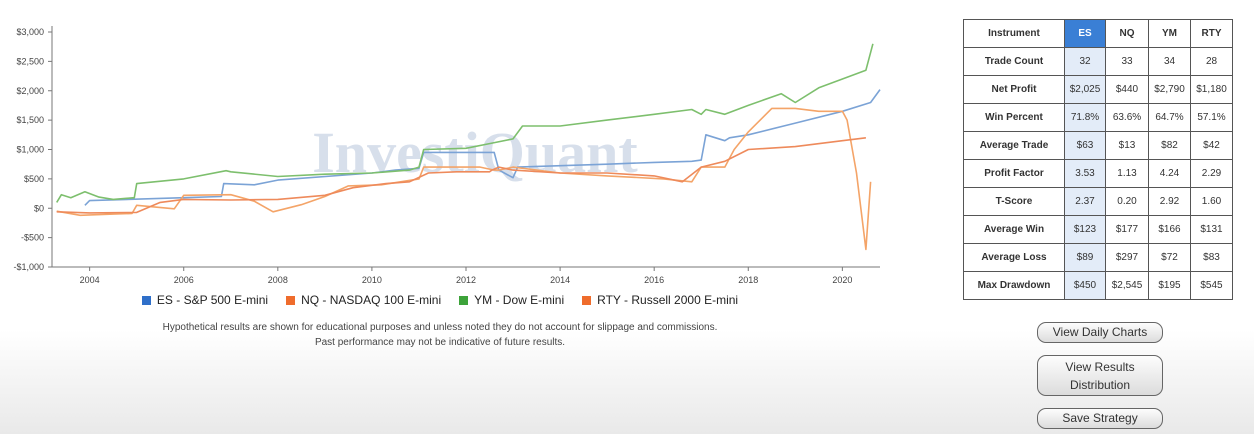 This screenshot has height=434, width=1254. I want to click on header-instrument: Instrument, so click(1014, 33).